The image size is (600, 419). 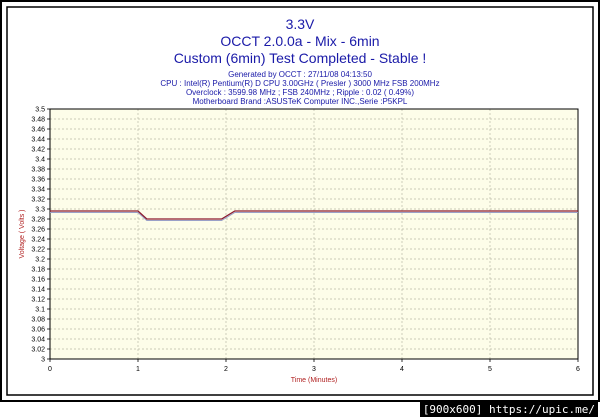 What do you see at coordinates (38, 220) in the screenshot?
I see `y-tick-label: 3.28` at bounding box center [38, 220].